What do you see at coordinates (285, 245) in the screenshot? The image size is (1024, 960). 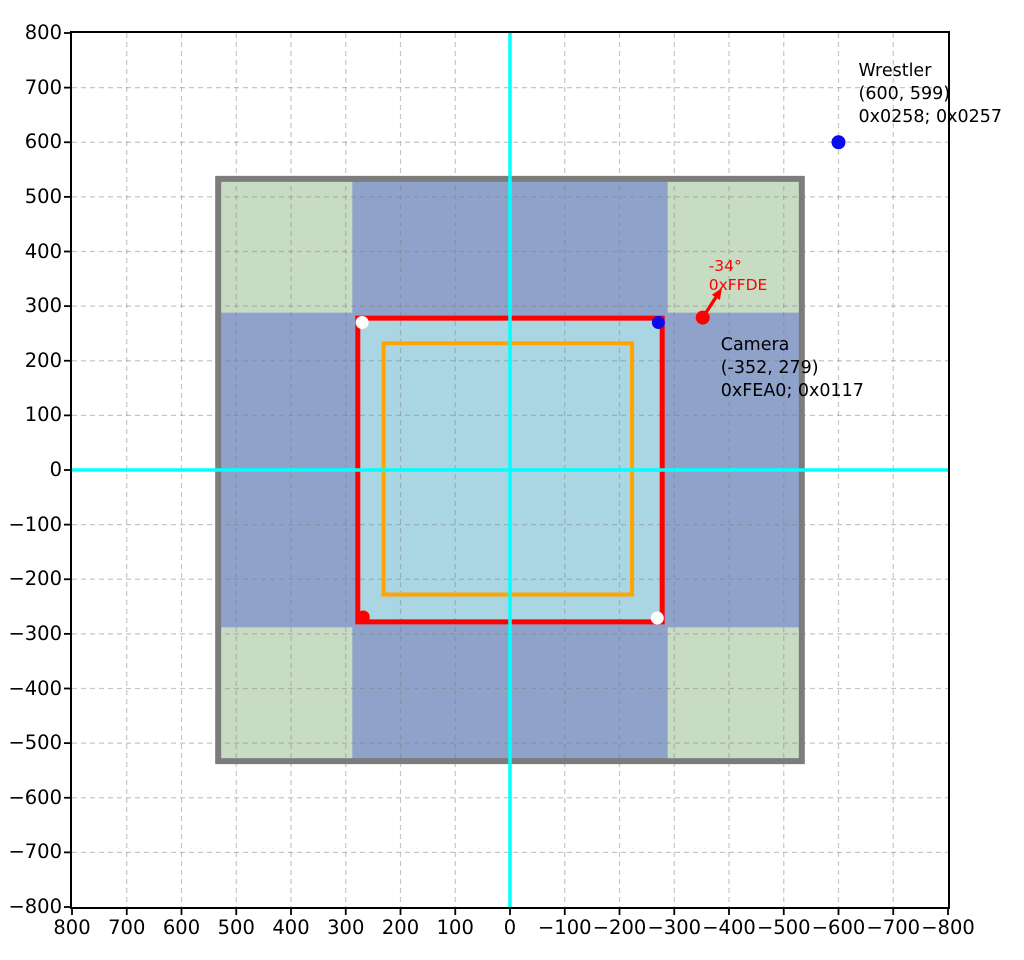 I see `corner-pad-top-left-fill` at bounding box center [285, 245].